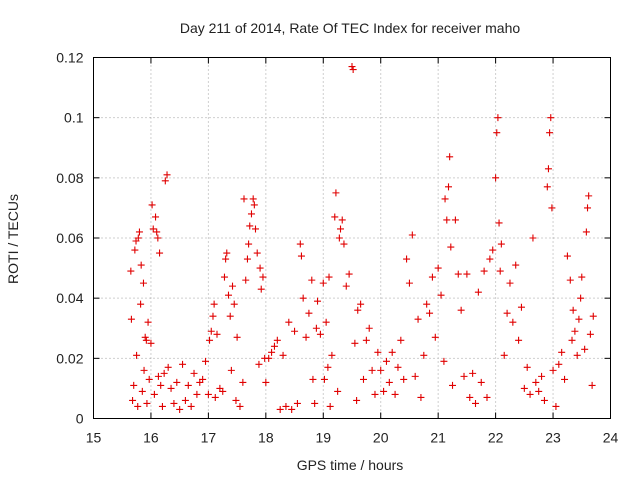  What do you see at coordinates (381, 438) in the screenshot?
I see `x-tick-label: 20` at bounding box center [381, 438].